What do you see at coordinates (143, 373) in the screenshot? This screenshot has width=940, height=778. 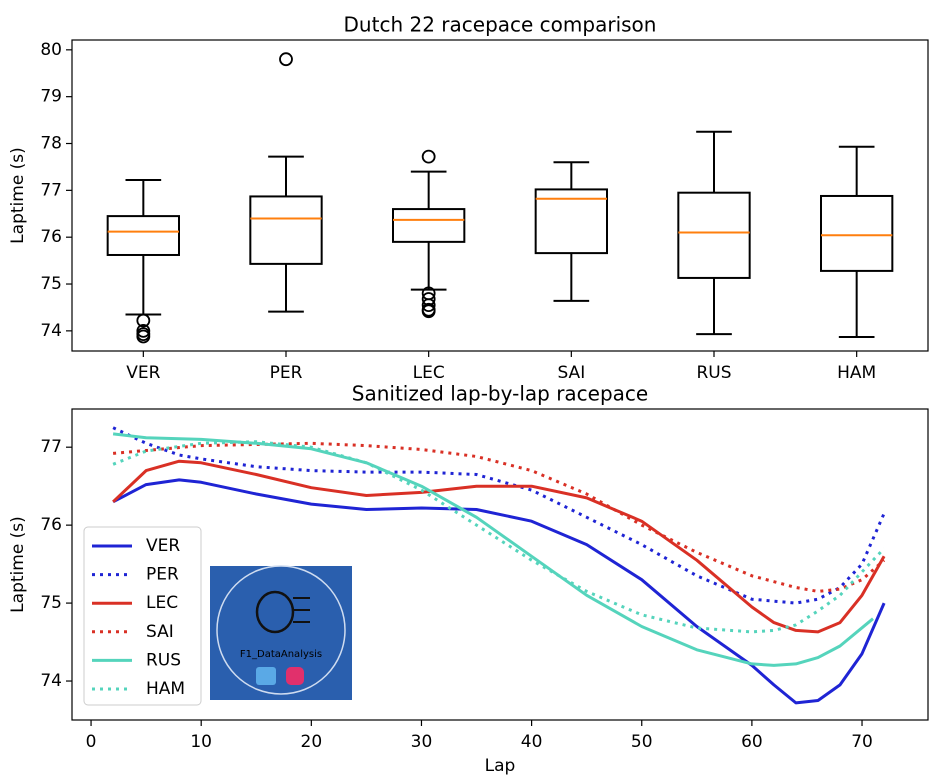 I see `x-tick-label: VER` at bounding box center [143, 373].